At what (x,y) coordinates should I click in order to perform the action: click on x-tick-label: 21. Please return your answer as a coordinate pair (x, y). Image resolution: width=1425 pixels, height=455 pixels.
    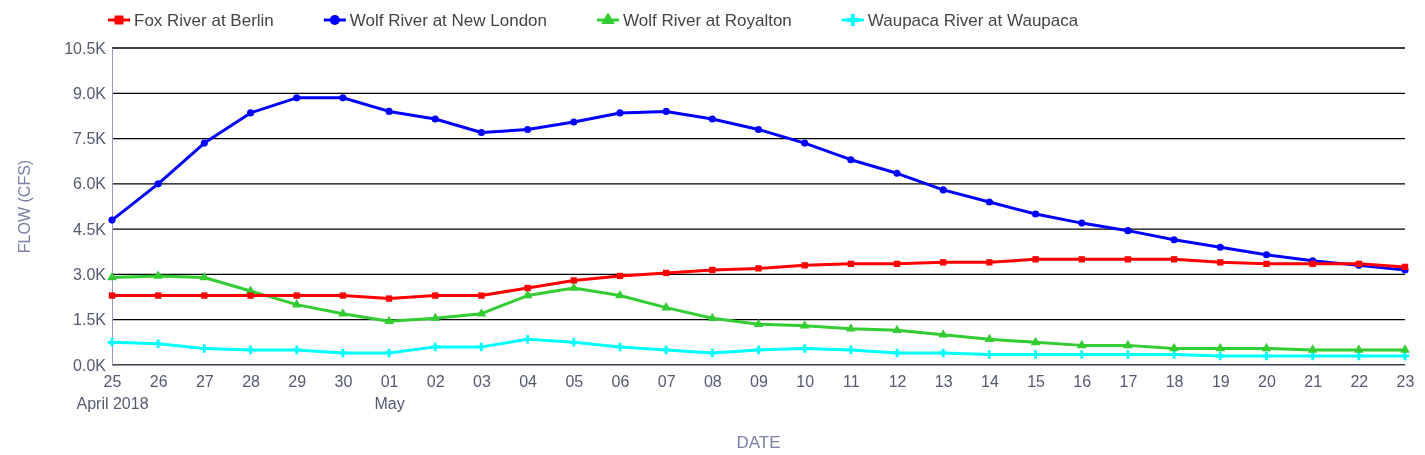
    Looking at the image, I should click on (1313, 381).